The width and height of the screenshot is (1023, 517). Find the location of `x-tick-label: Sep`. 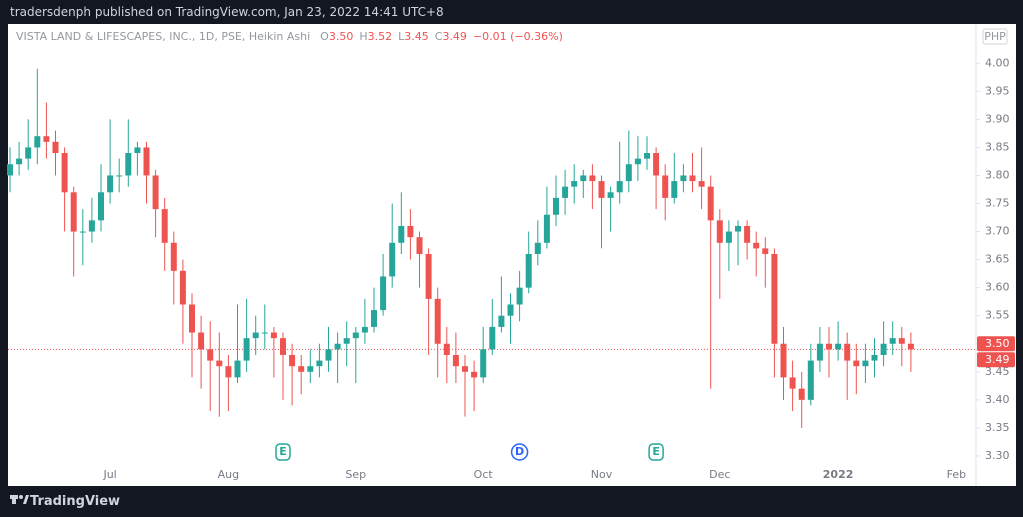

x-tick-label: Sep is located at coordinates (355, 474).